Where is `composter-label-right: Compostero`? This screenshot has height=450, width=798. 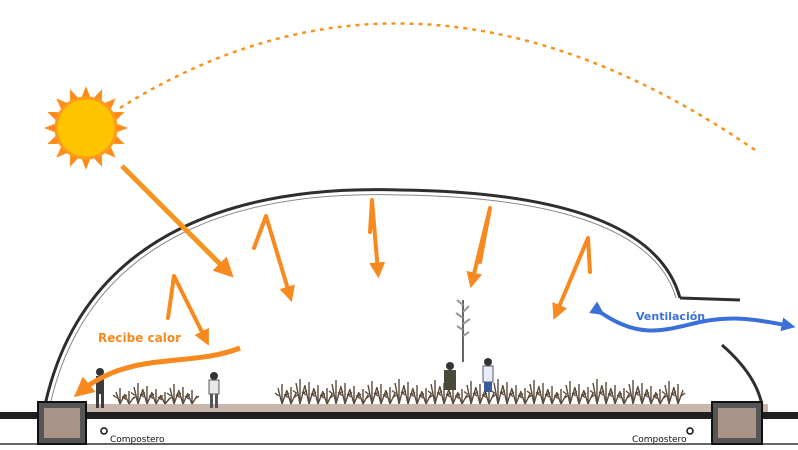
composter-label-right: Compostero is located at coordinates (659, 440).